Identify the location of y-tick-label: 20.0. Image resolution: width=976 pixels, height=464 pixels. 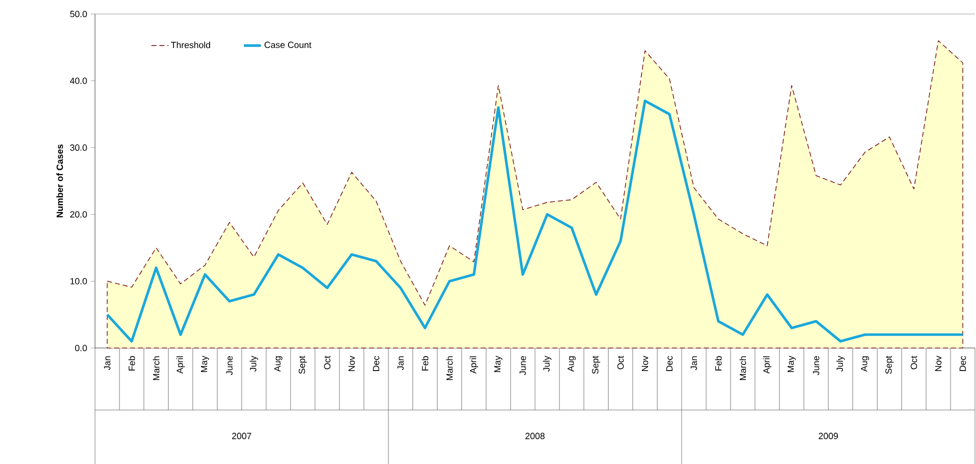
(78, 214).